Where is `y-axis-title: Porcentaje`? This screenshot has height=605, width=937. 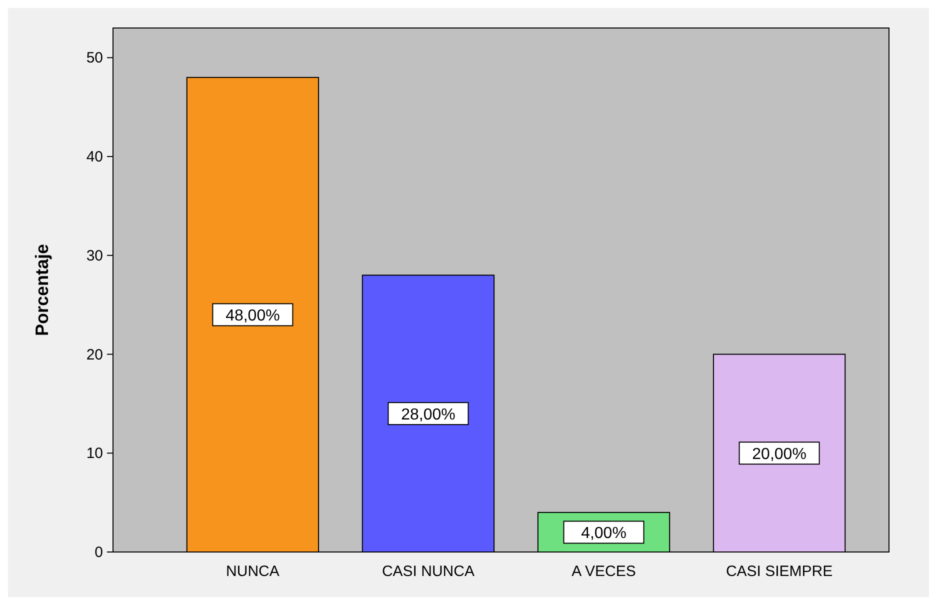
y-axis-title: Porcentaje is located at coordinates (42, 290).